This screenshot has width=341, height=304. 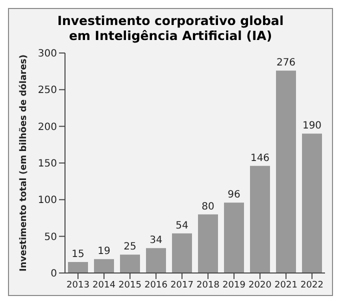 I want to click on data-label: 19, so click(x=104, y=252).